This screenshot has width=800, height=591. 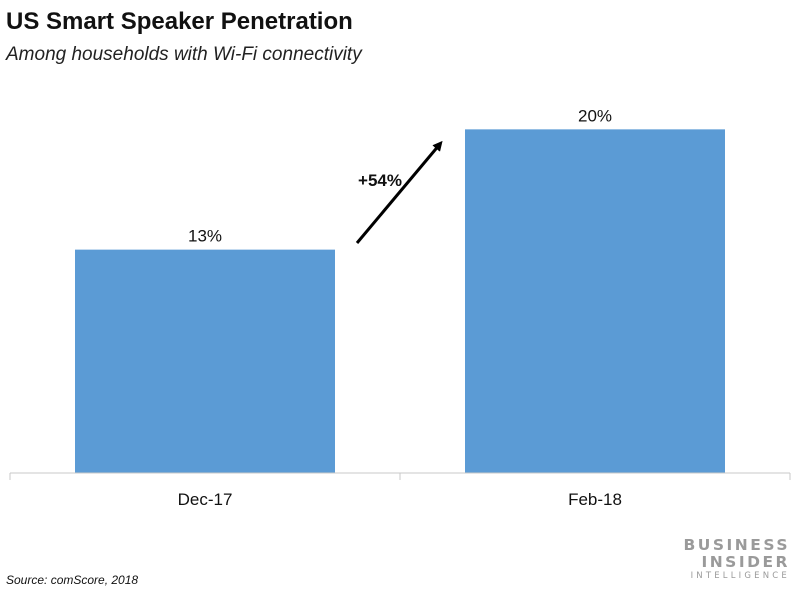 What do you see at coordinates (595, 115) in the screenshot?
I see `data-label-feb-18: 20%` at bounding box center [595, 115].